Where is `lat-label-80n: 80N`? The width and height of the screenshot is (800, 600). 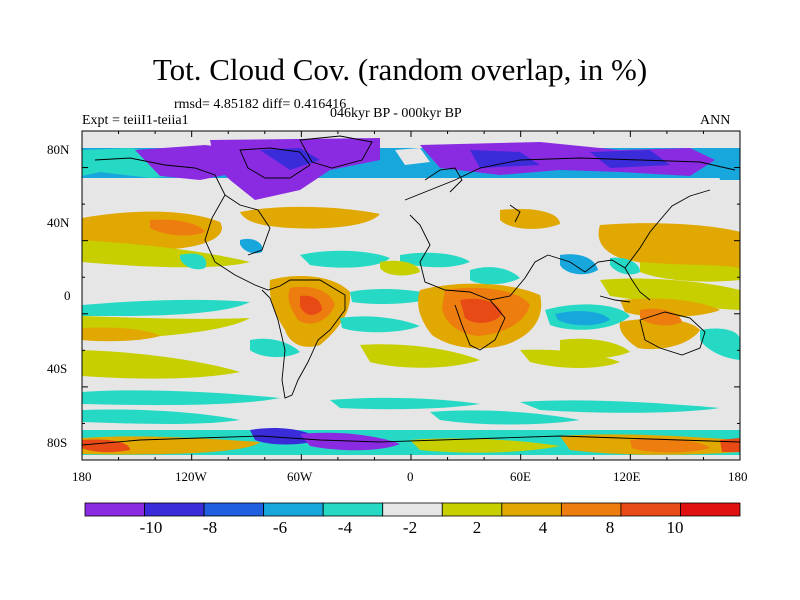
lat-label-80n: 80N is located at coordinates (58, 149).